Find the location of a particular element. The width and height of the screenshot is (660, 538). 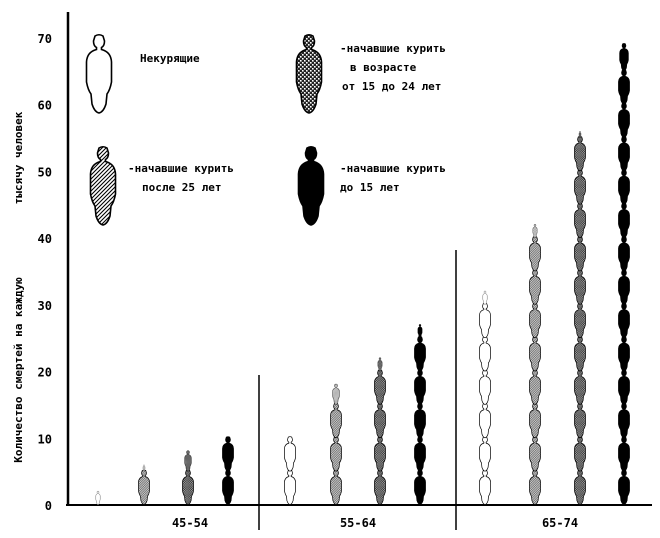

y-tick-label: 60 is located at coordinates (45, 106).